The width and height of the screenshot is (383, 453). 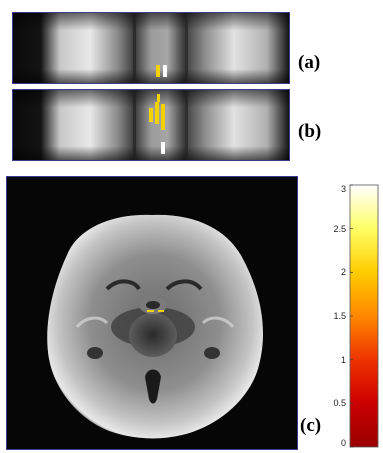 I want to click on mri-strip-a, so click(x=151, y=48).